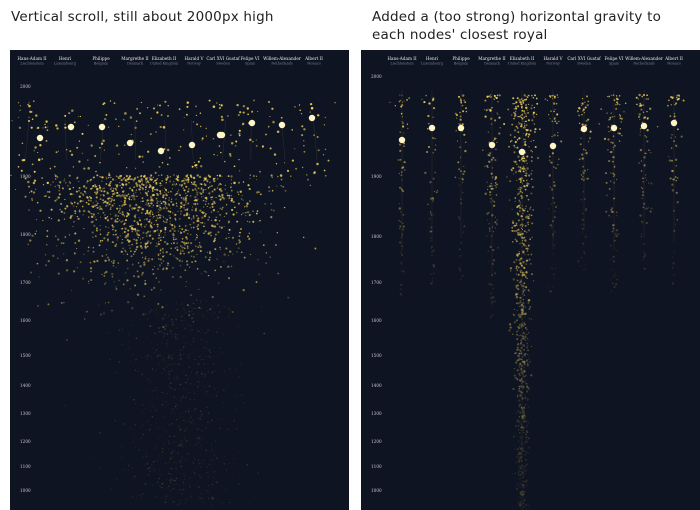  Describe the element at coordinates (376, 282) in the screenshot. I see `right-year-label-3: 1700` at that location.